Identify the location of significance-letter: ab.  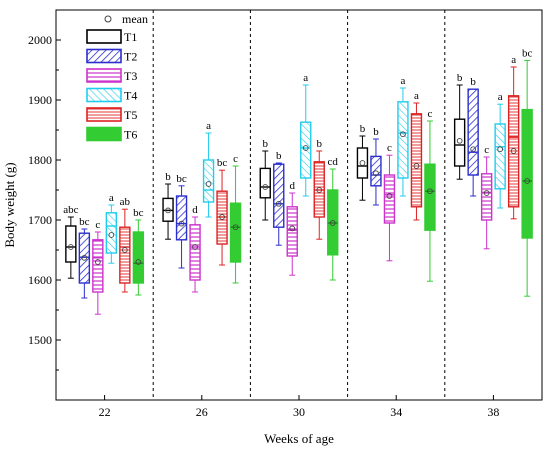
(125, 202).